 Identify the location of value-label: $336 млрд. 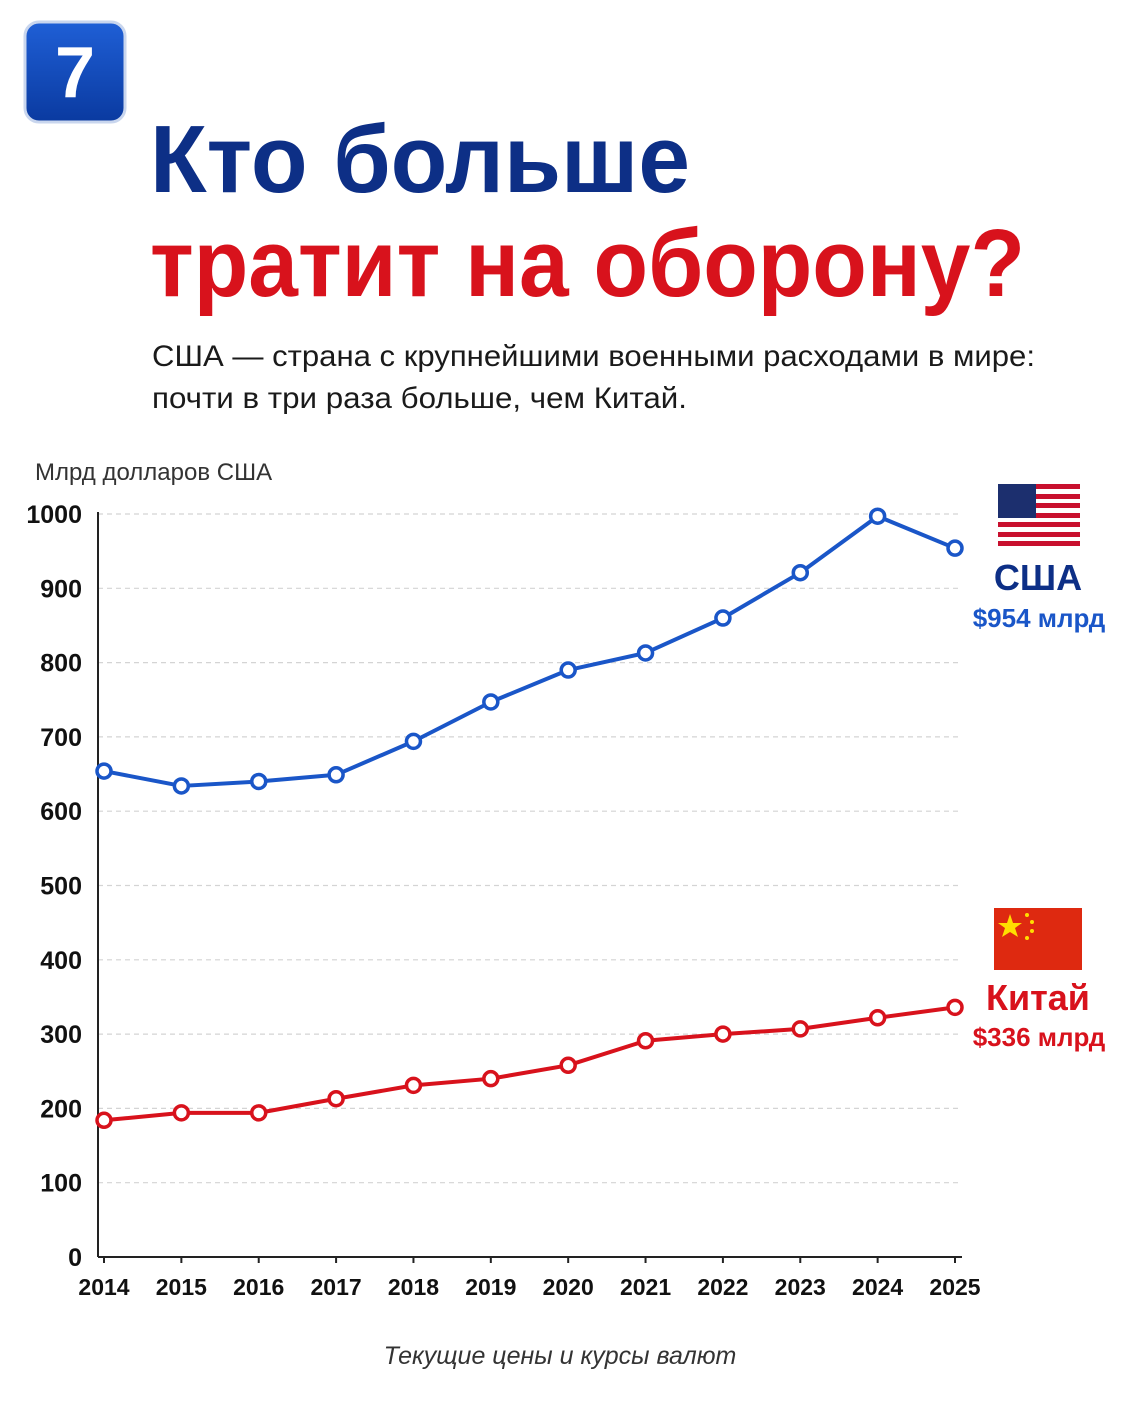
(1039, 1037).